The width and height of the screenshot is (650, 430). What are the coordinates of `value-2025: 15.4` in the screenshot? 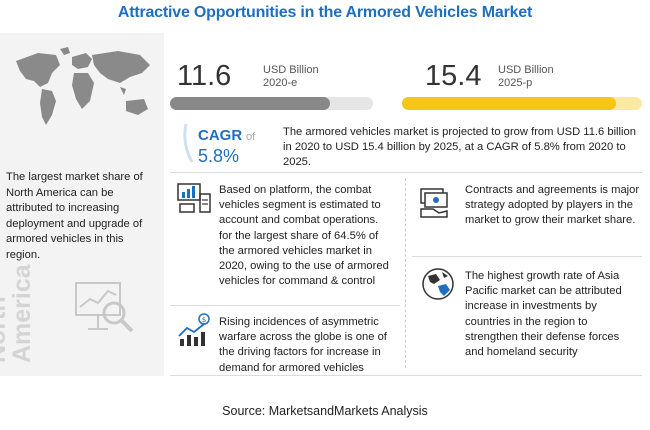 It's located at (453, 76).